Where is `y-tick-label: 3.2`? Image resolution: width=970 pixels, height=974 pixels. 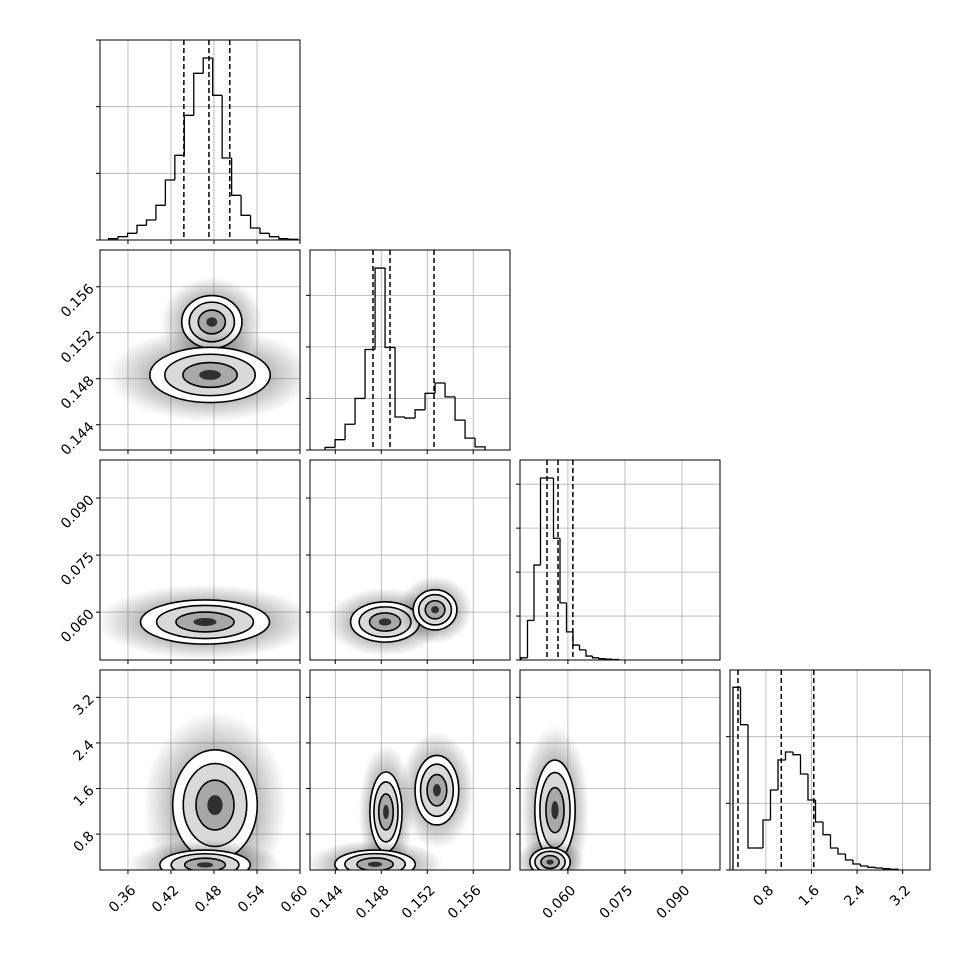
y-tick-label: 3.2 is located at coordinates (84, 705).